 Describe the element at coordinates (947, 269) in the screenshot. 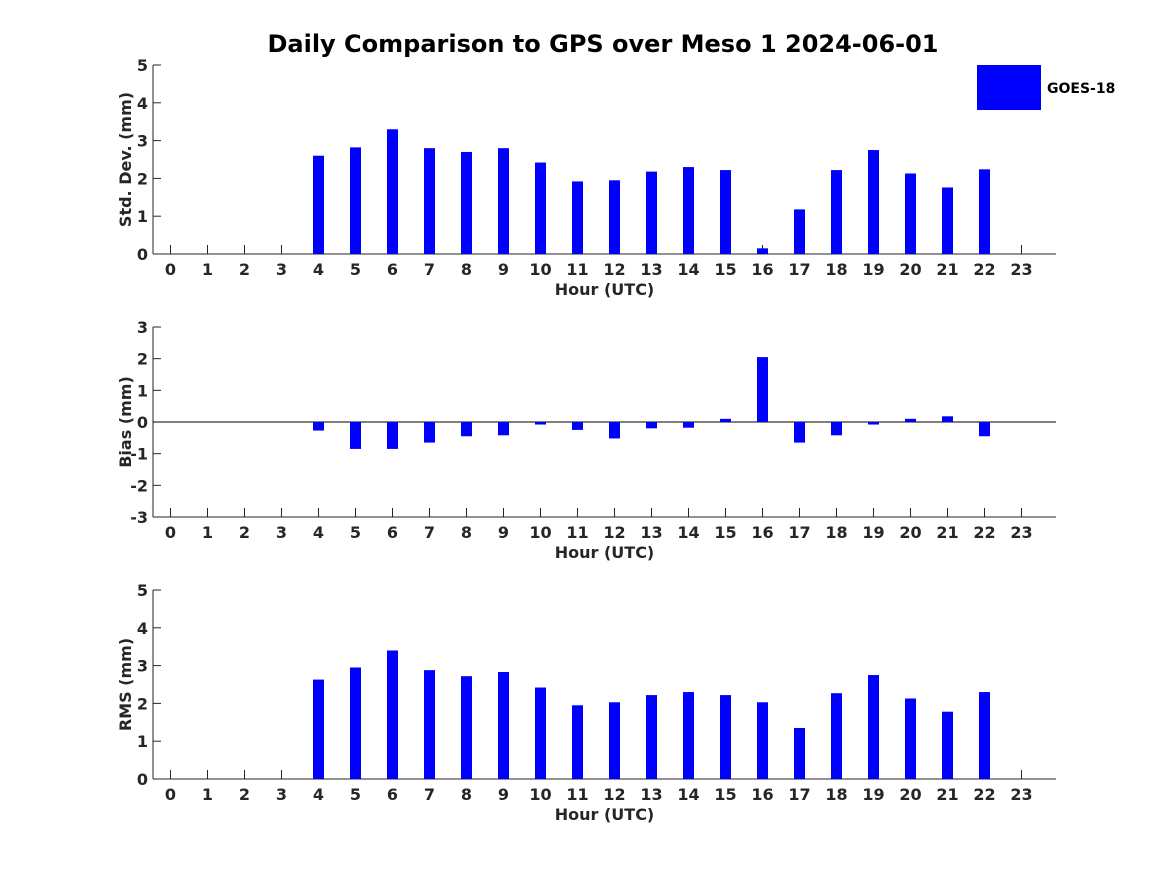

I see `x-tick-label: 21` at that location.